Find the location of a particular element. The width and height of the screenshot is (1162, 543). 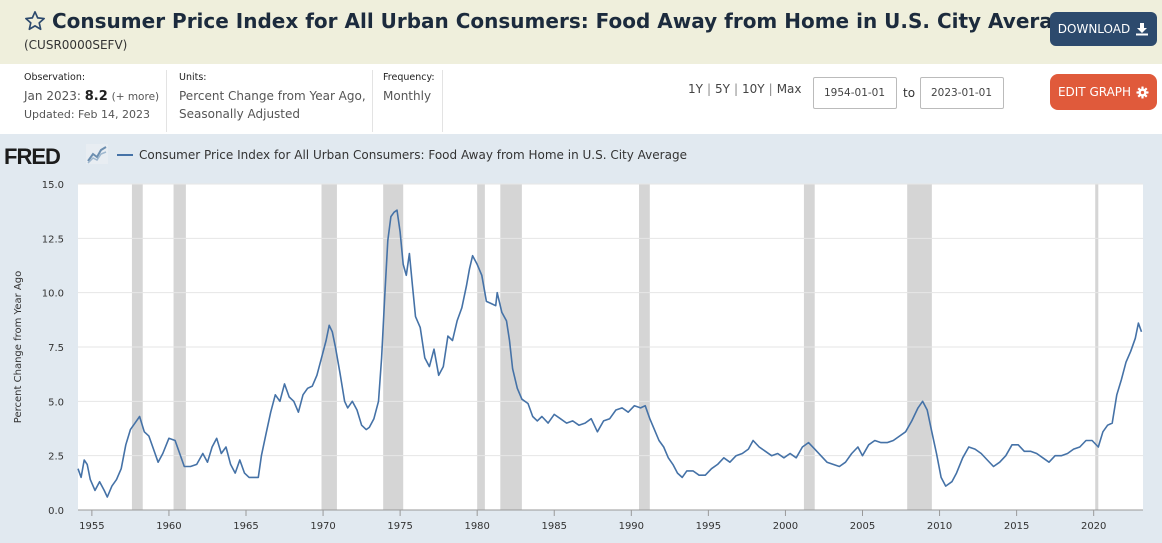

edit-graph-label: EDIT GRAPH is located at coordinates (1094, 92).